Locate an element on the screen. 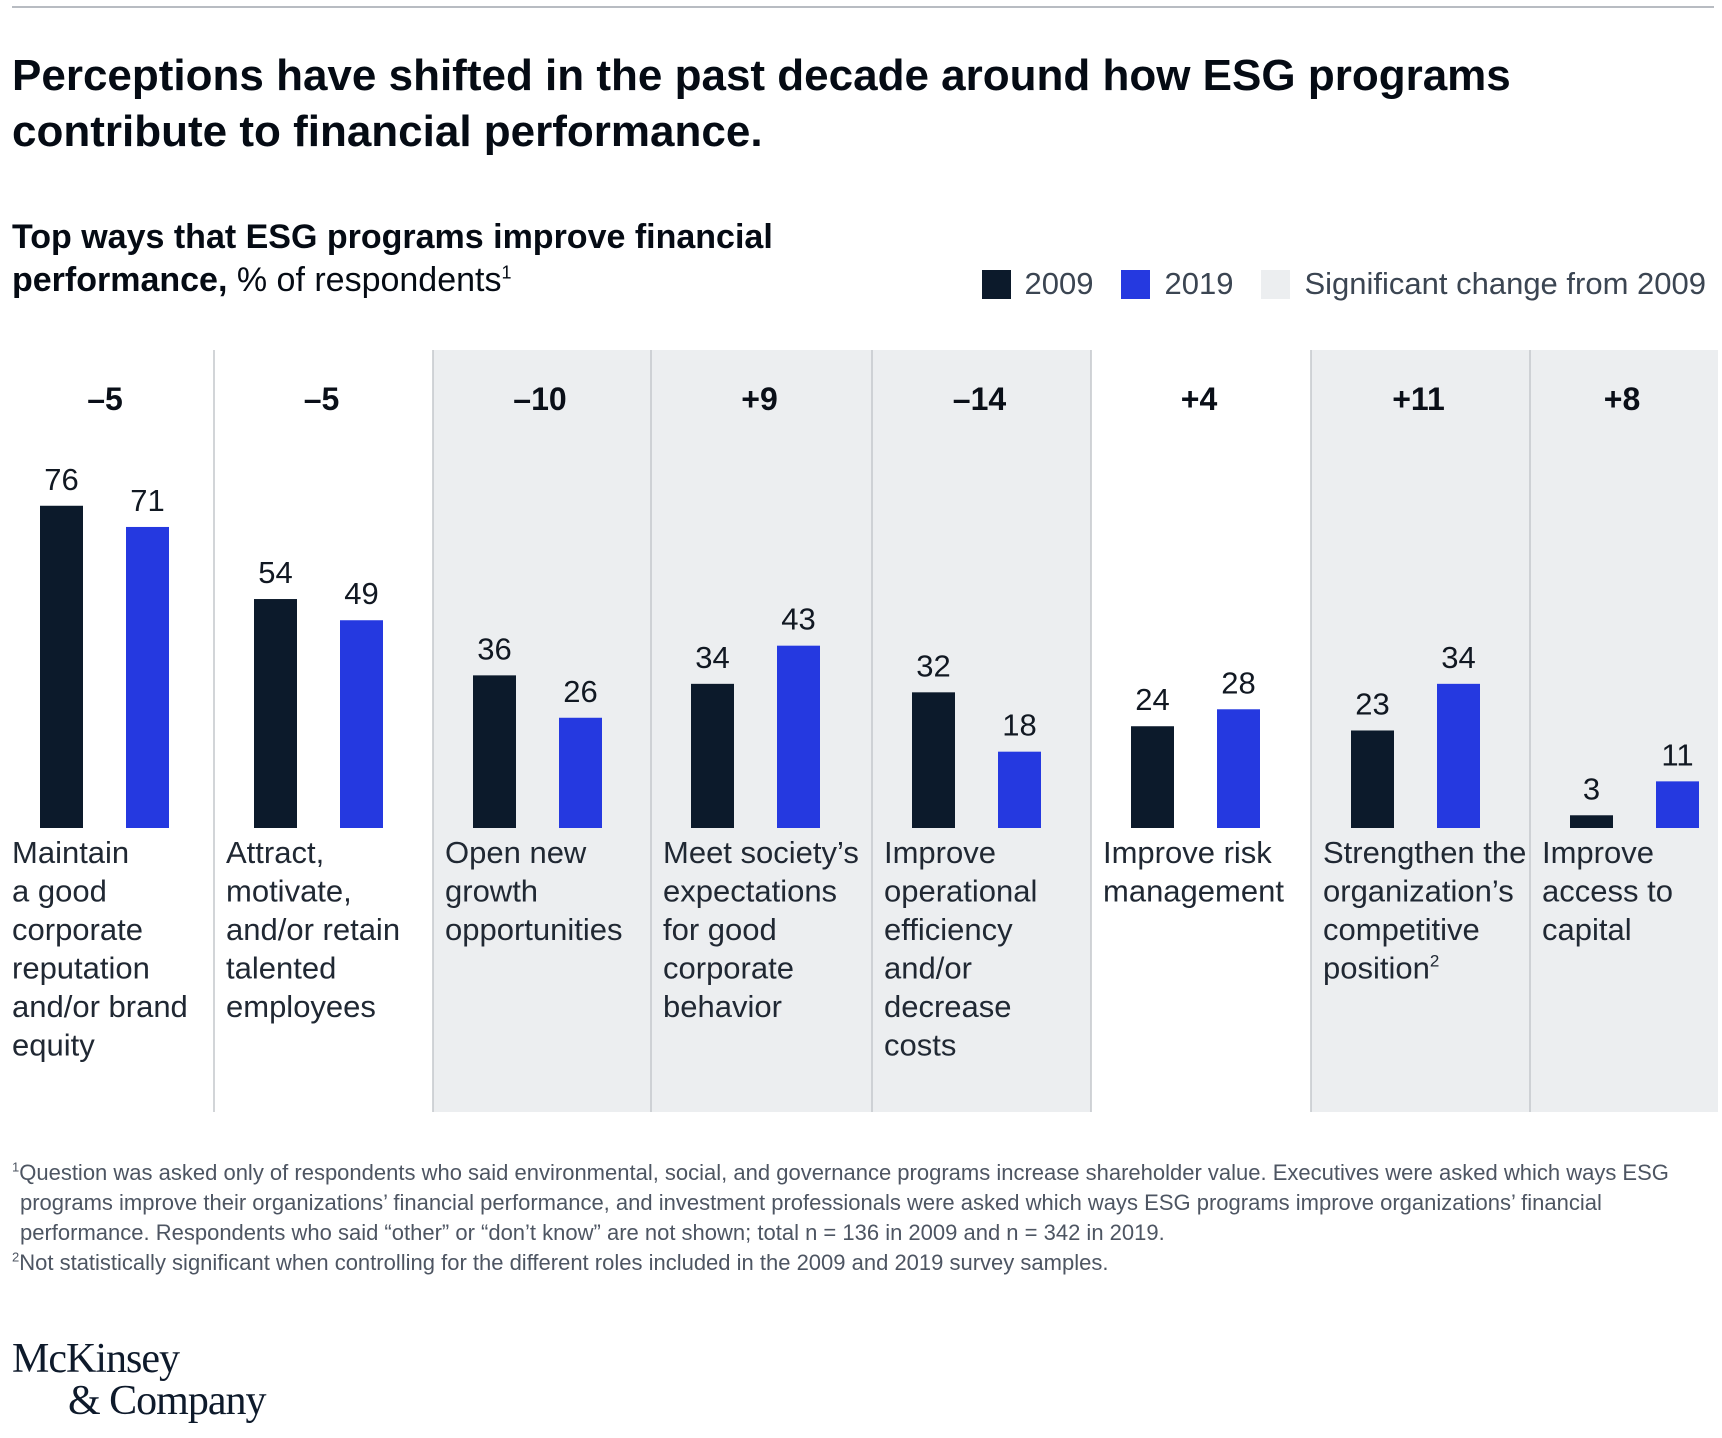  subtitle-unit: % of respondents is located at coordinates (364, 280).